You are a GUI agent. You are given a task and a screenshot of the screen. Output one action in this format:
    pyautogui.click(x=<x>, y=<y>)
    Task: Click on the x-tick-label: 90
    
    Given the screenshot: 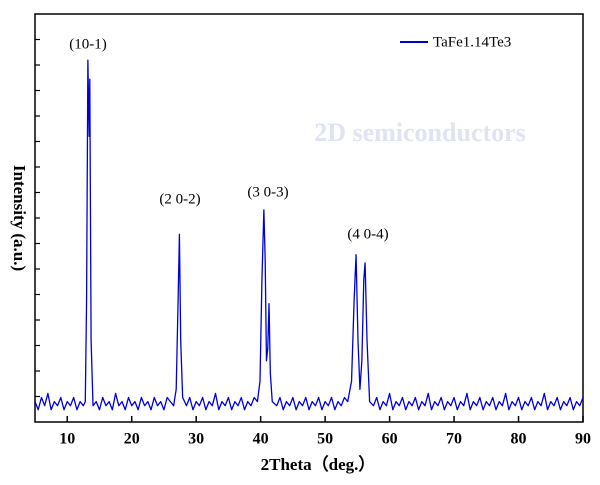 What is the action you would take?
    pyautogui.click(x=583, y=439)
    